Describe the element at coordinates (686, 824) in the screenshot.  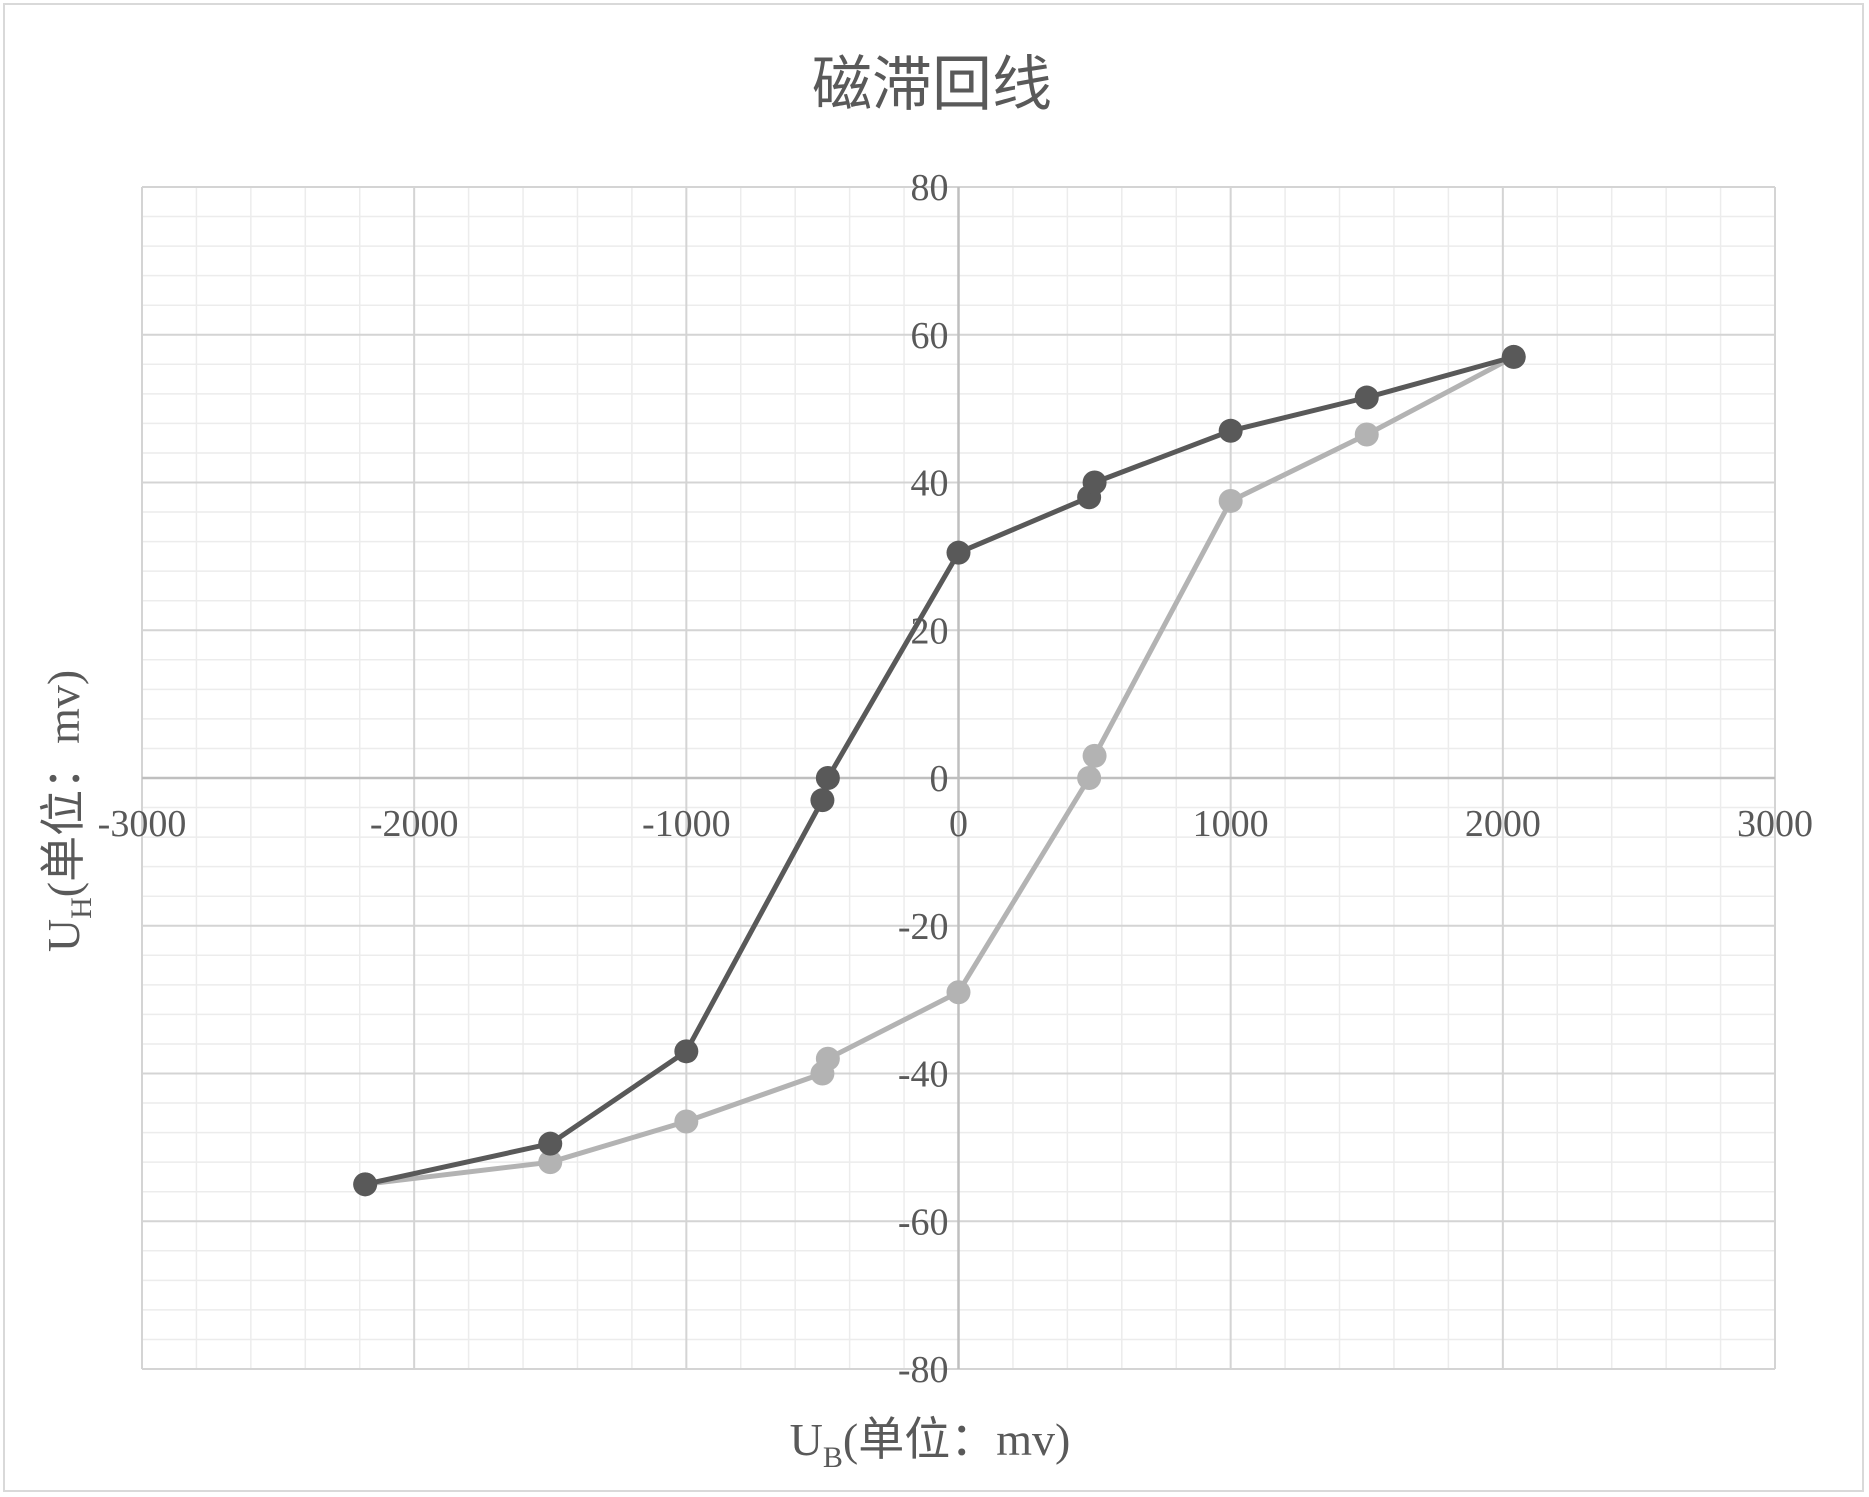
I see `x-tick-label: -1000` at that location.